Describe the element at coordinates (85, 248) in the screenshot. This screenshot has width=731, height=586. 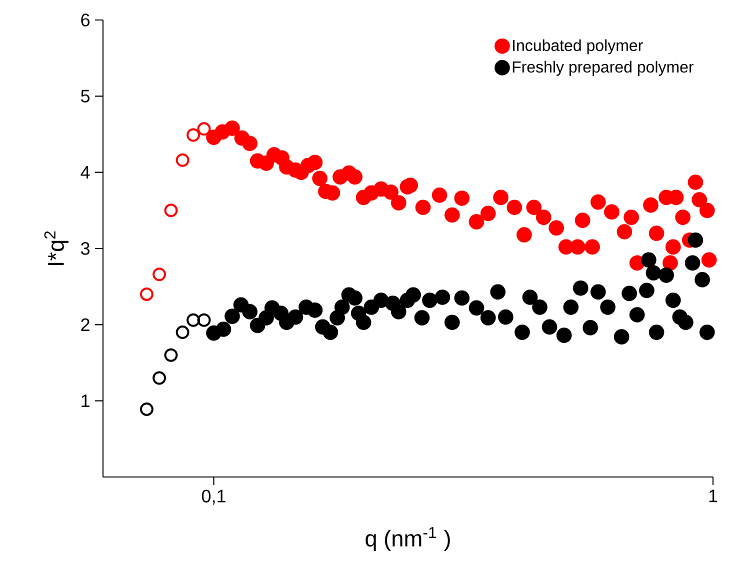
I see `y-tick-label: 3` at that location.